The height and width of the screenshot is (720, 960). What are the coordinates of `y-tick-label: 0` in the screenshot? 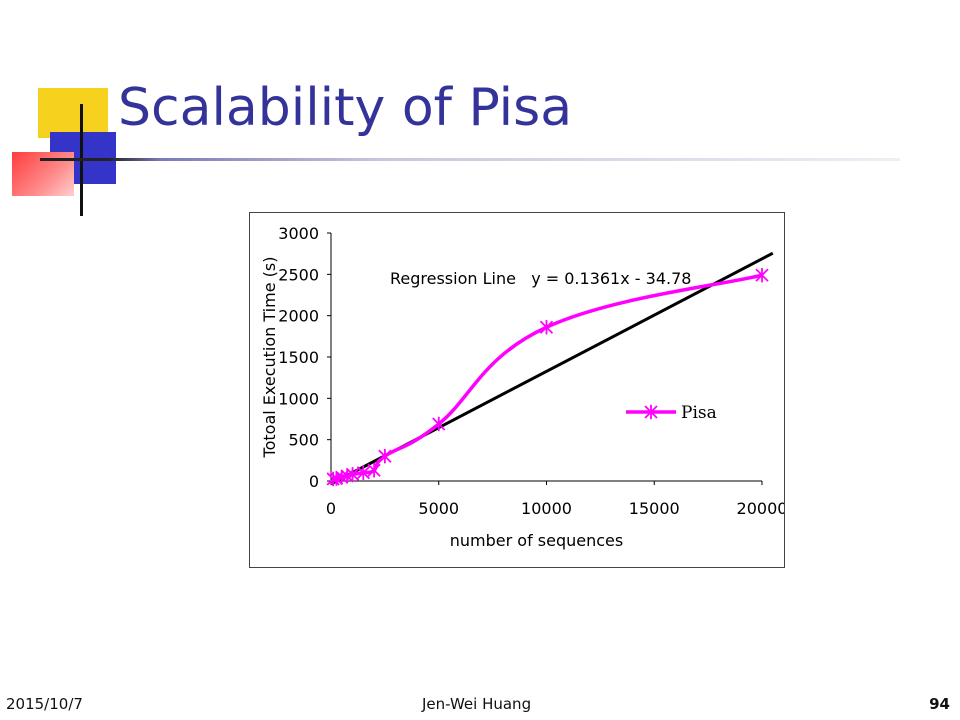 It's located at (314, 481).